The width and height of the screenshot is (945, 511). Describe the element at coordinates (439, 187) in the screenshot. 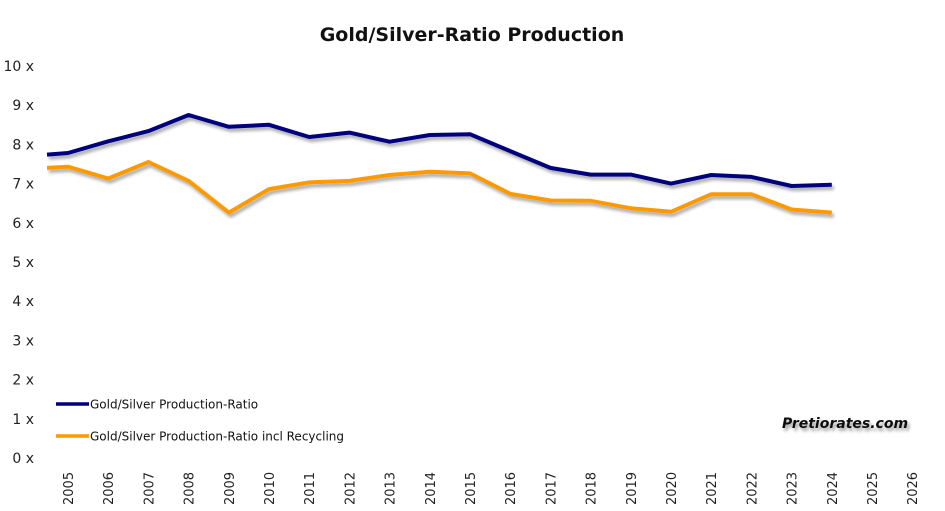

I see `series-line-production-ratio-recycling` at that location.